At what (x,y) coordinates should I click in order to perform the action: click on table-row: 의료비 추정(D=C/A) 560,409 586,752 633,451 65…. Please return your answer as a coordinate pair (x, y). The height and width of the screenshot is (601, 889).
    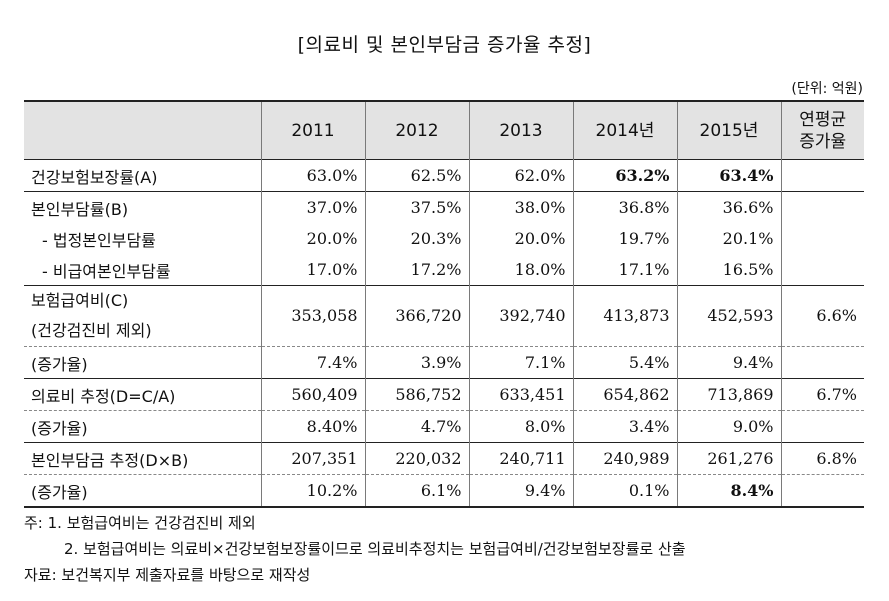
    Looking at the image, I should click on (444, 394).